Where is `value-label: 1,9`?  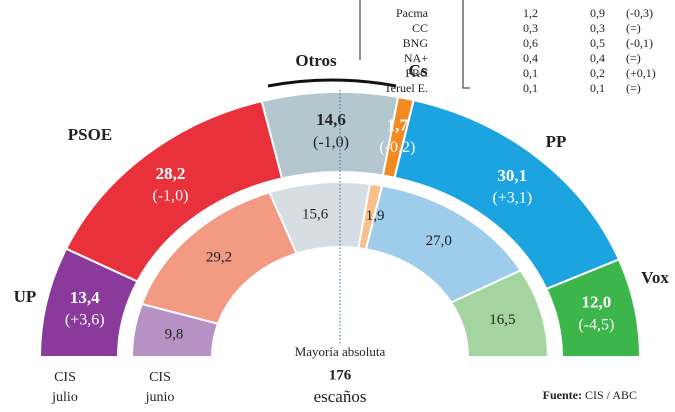 value-label: 1,9 is located at coordinates (375, 216).